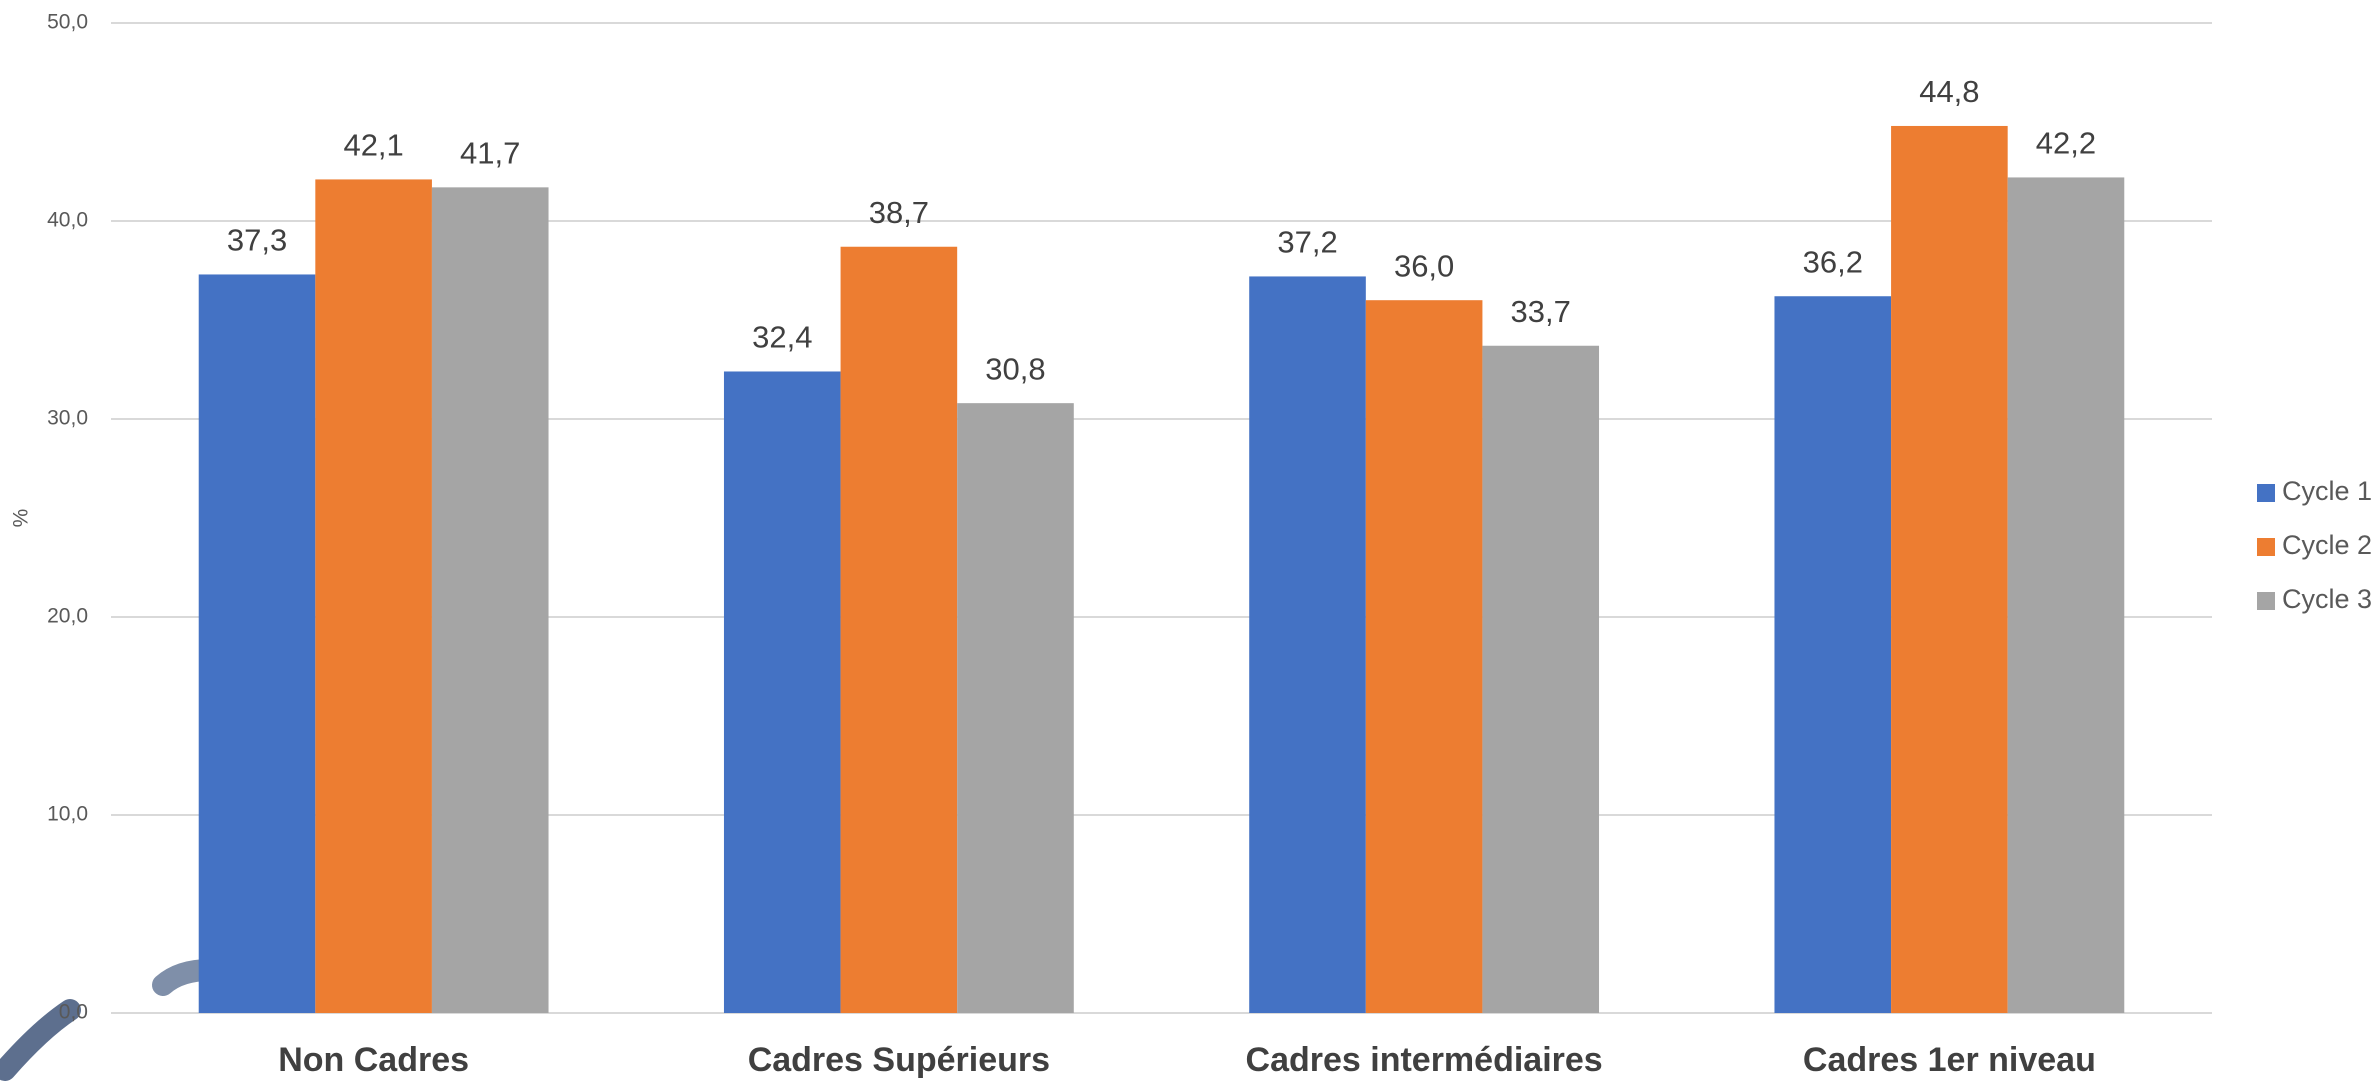 This screenshot has width=2379, height=1081. Describe the element at coordinates (373, 1060) in the screenshot. I see `x-tick-label: Non Cadres` at that location.